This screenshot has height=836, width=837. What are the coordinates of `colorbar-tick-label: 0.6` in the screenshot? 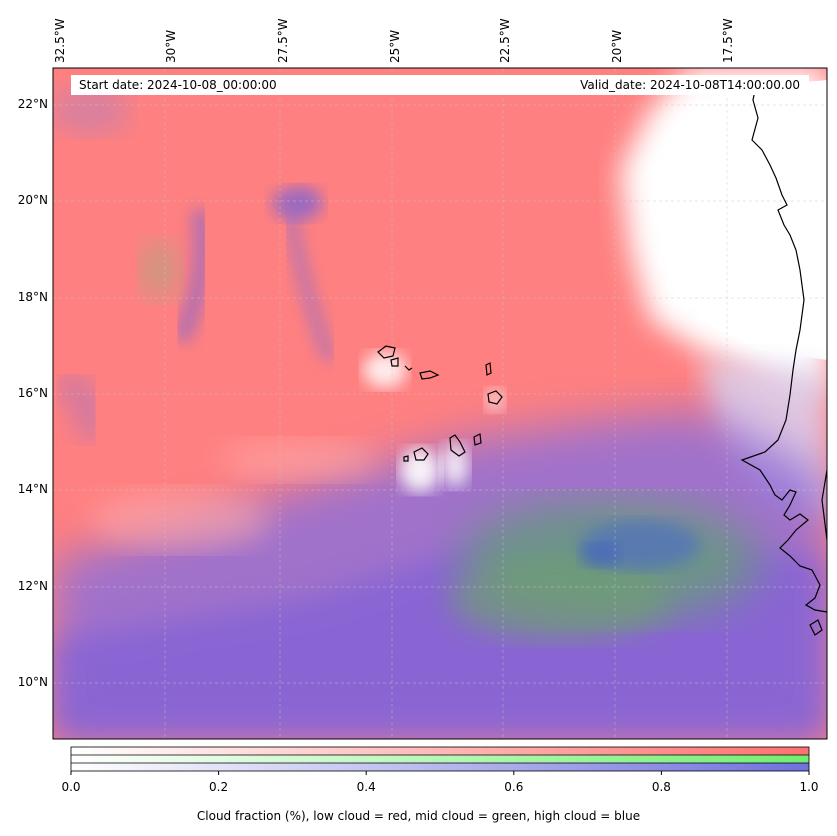 It's located at (514, 787).